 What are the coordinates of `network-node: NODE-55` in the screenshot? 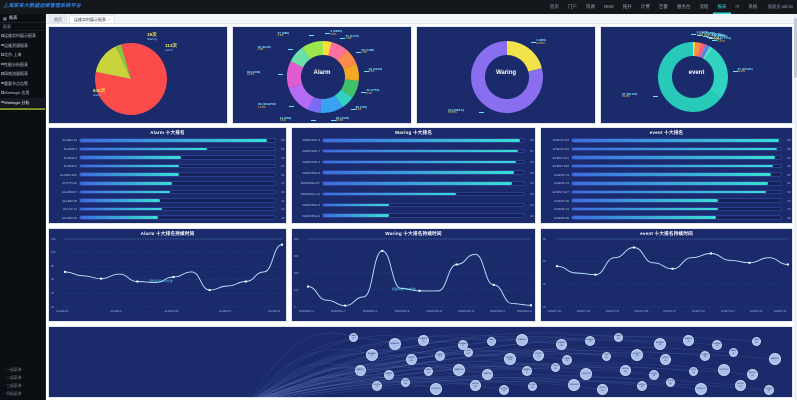 It's located at (586, 374).